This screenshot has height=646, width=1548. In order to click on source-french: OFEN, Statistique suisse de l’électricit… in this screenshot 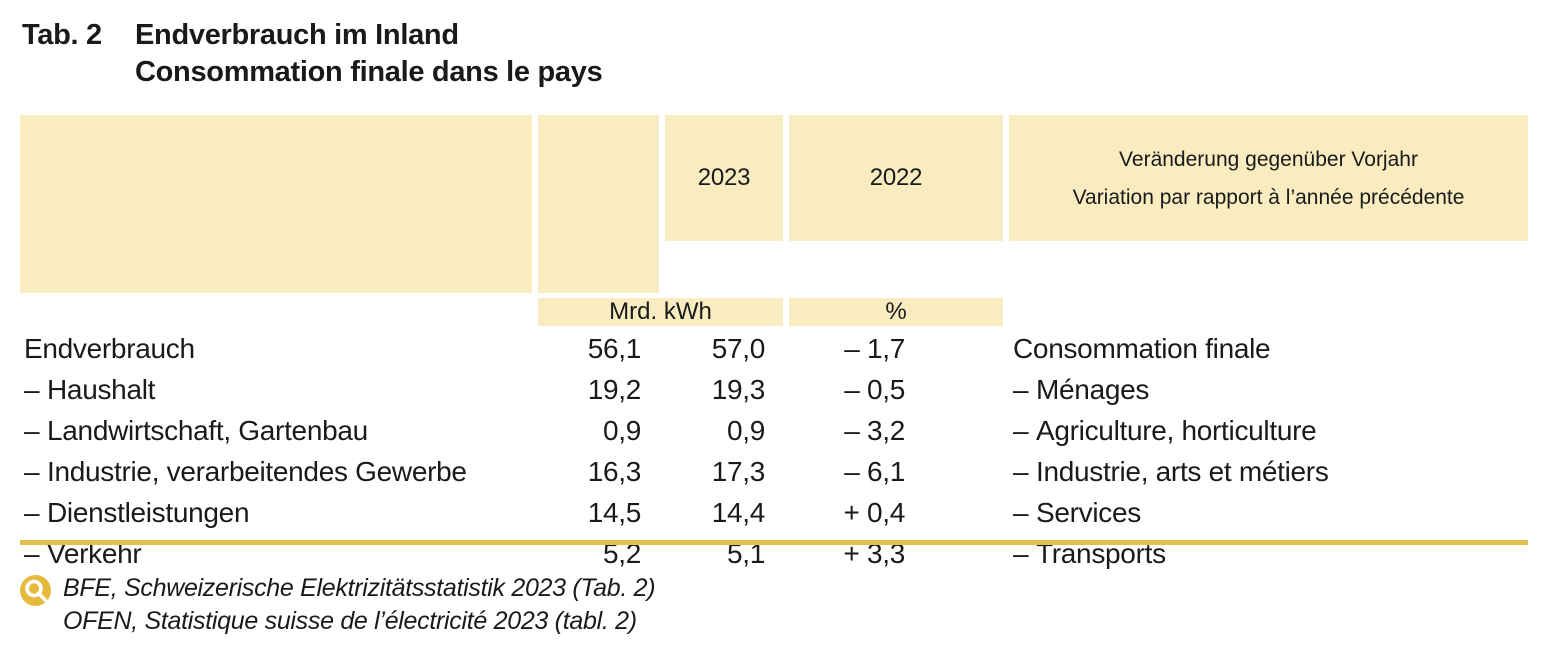, I will do `click(350, 621)`.